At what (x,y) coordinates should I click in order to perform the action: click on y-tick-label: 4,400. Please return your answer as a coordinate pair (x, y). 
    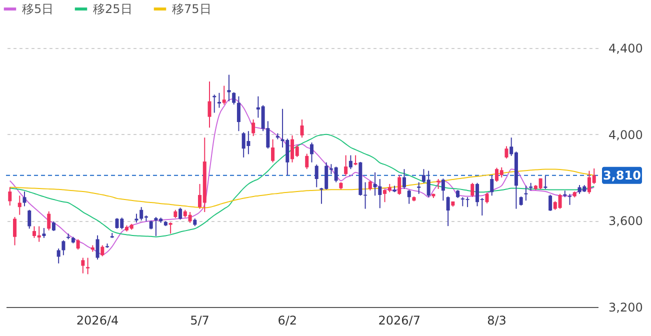
    Looking at the image, I should click on (625, 49).